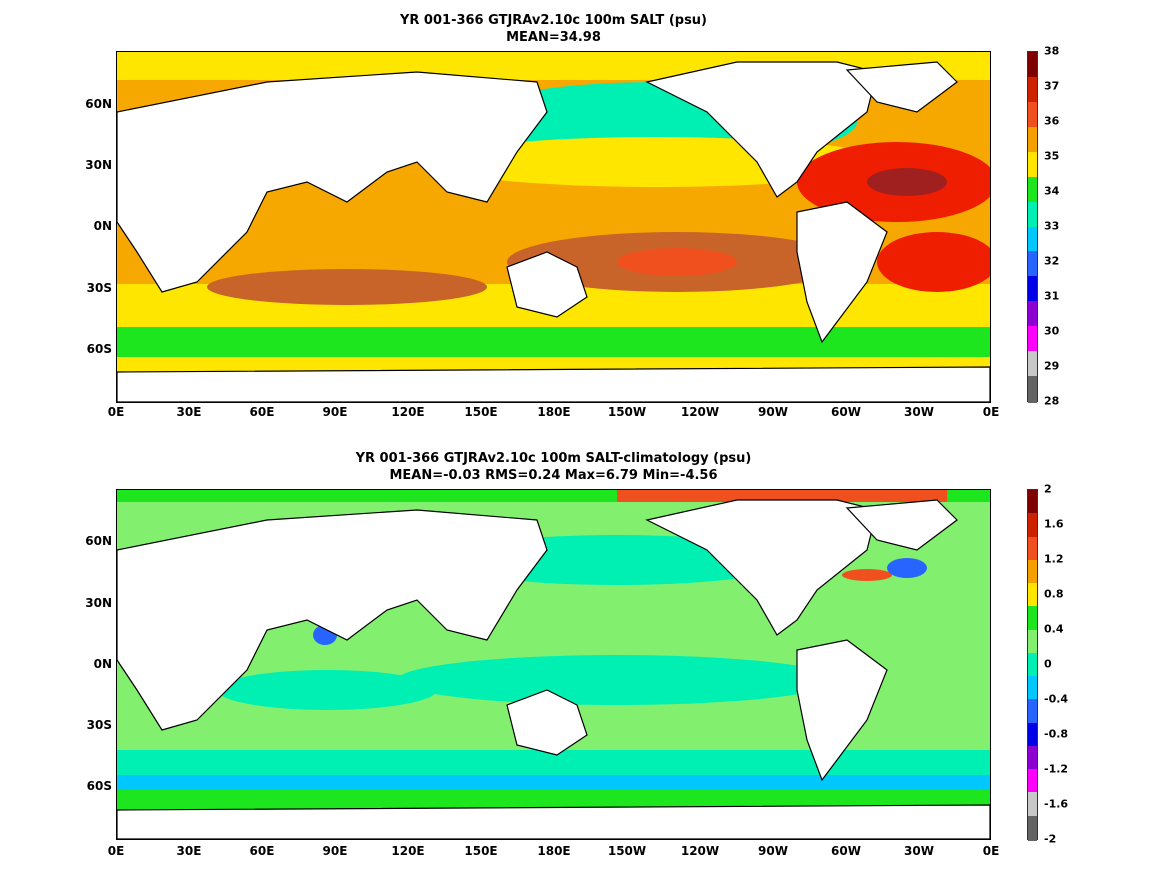  I want to click on p1-xtick-2: 60E, so click(262, 412).